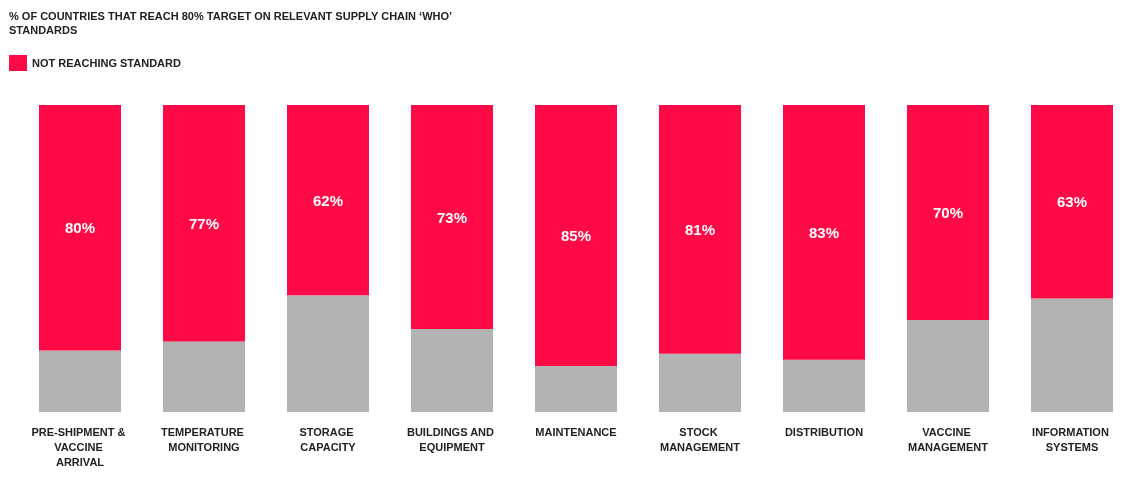  I want to click on x-tick-label: VACCINE MANAGEMENT, so click(948, 439).